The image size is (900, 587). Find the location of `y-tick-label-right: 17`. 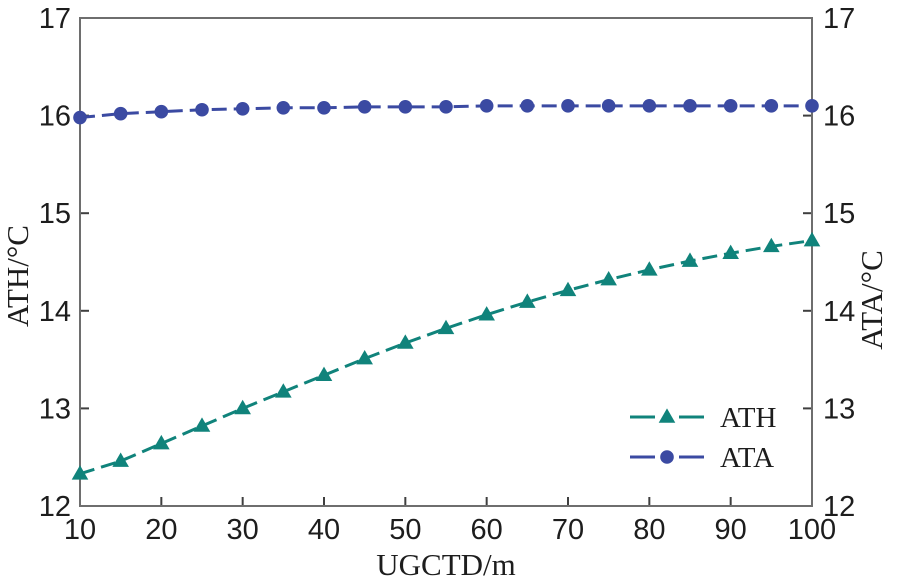

y-tick-label-right: 17 is located at coordinates (839, 19).